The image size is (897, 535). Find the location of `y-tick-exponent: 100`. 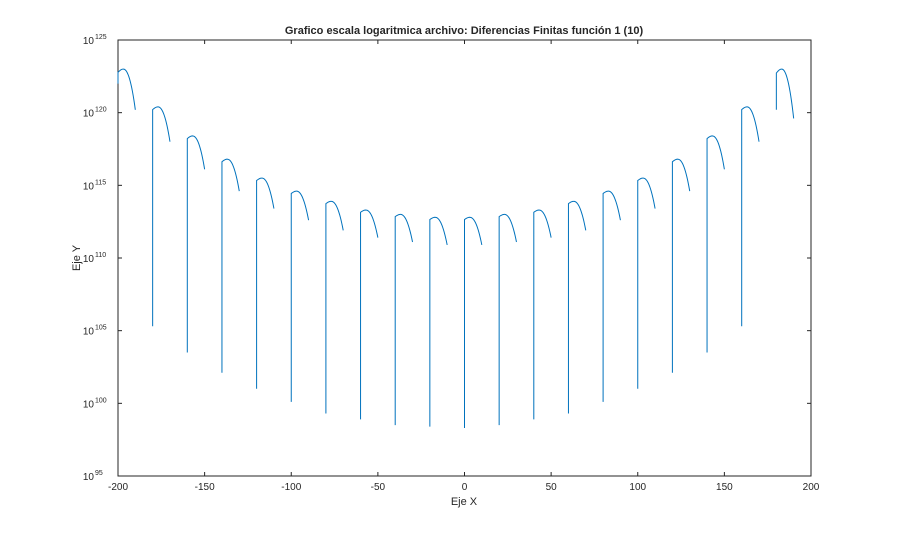

y-tick-exponent: 100 is located at coordinates (101, 400).